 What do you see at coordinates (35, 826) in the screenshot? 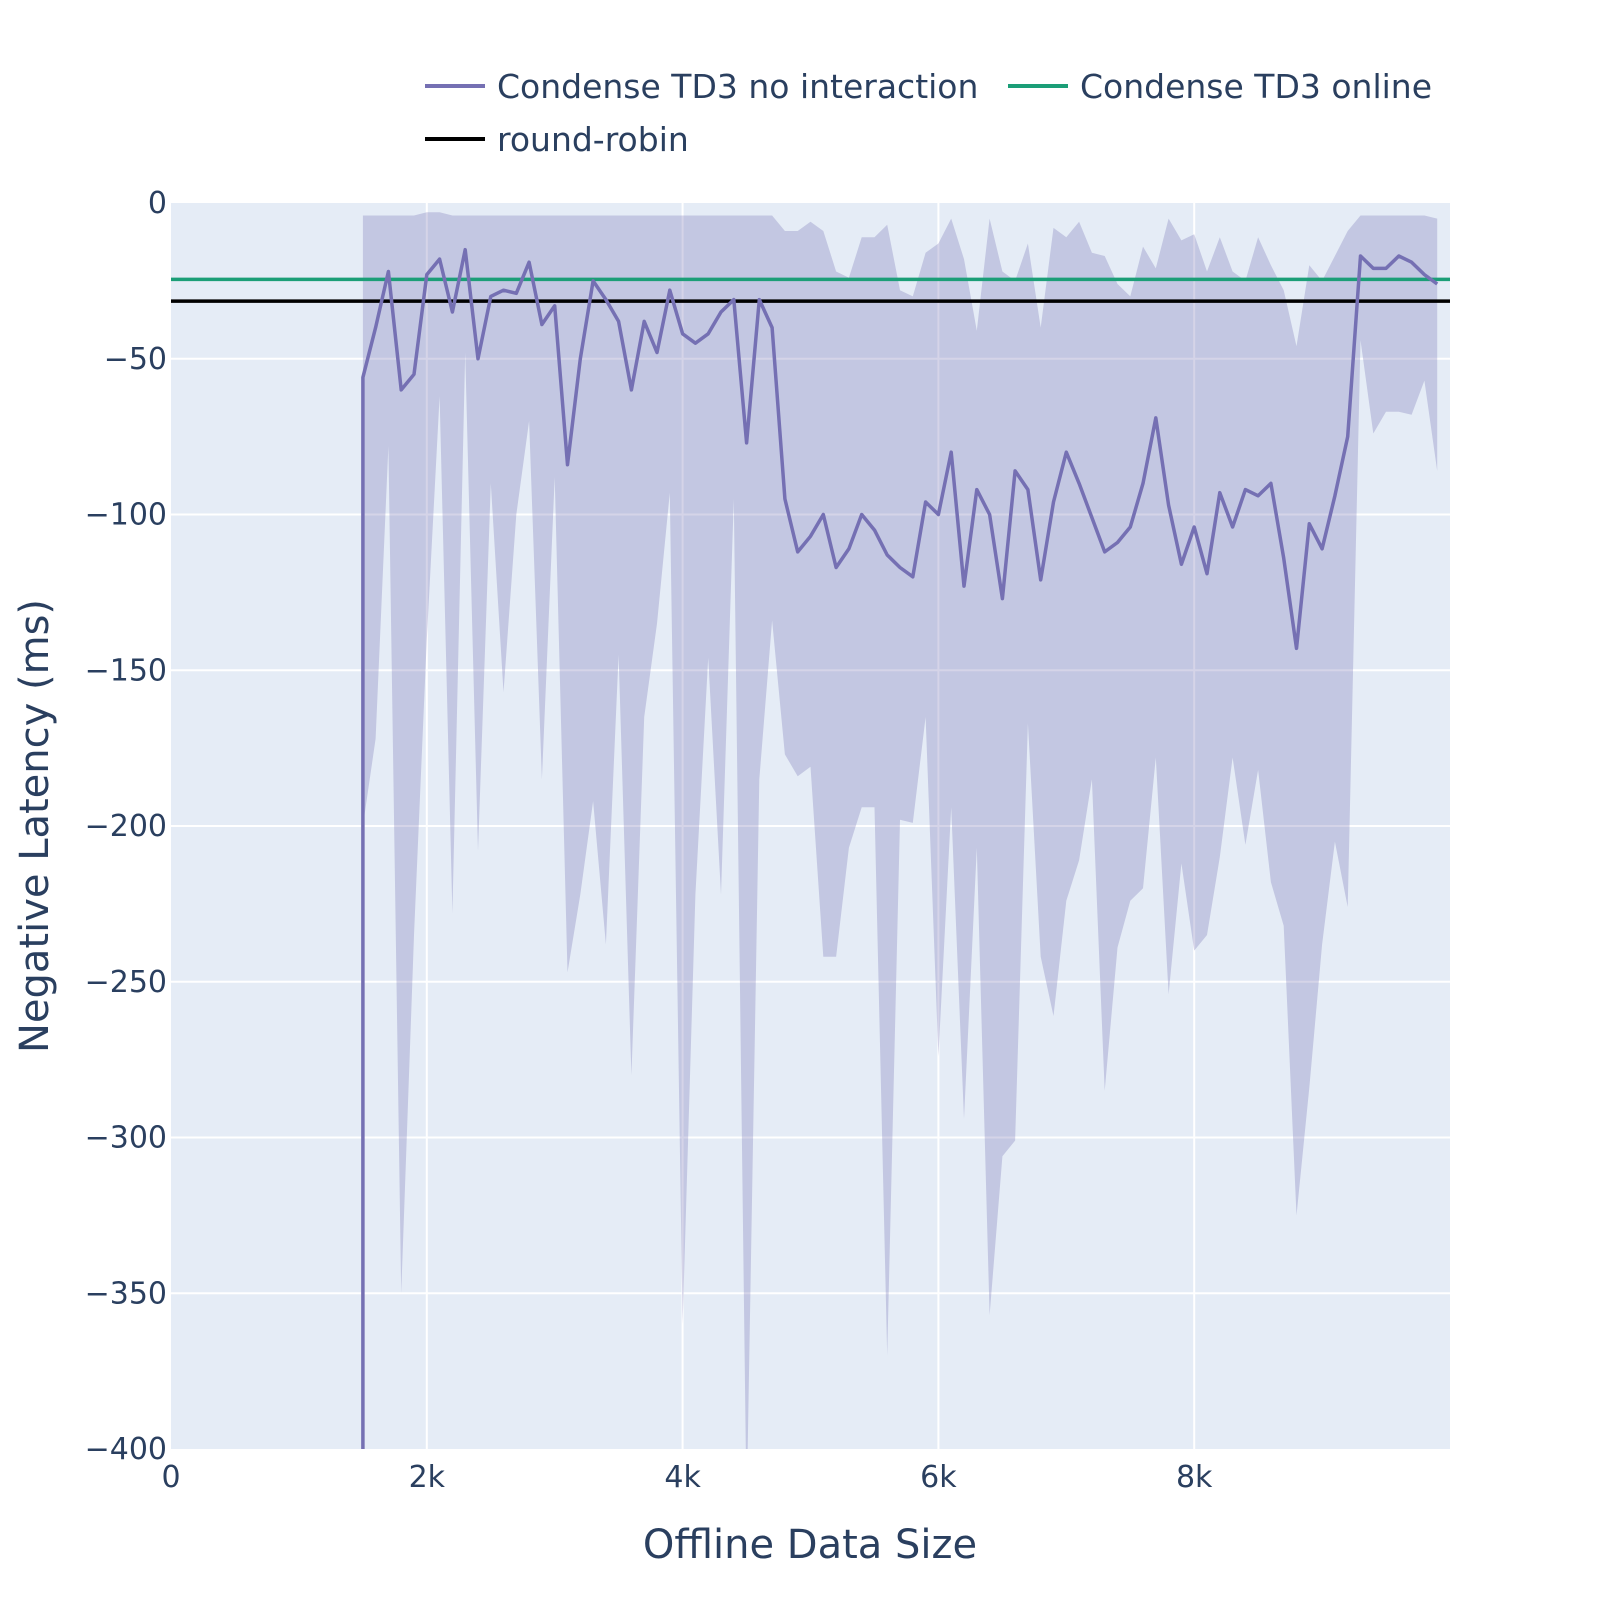
I see `y-axis-title: Negative Latency (ms)` at bounding box center [35, 826].